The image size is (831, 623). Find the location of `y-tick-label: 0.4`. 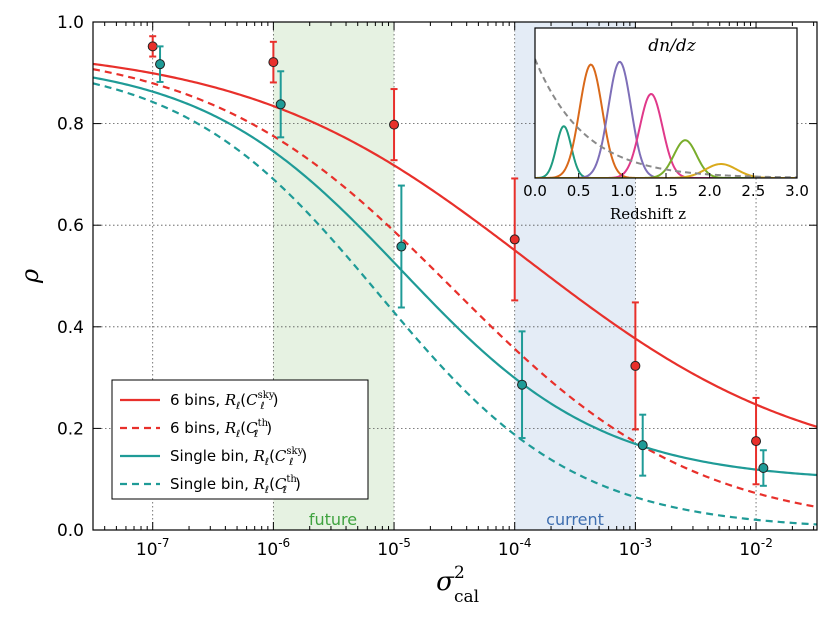

y-tick-label: 0.4 is located at coordinates (70, 328).